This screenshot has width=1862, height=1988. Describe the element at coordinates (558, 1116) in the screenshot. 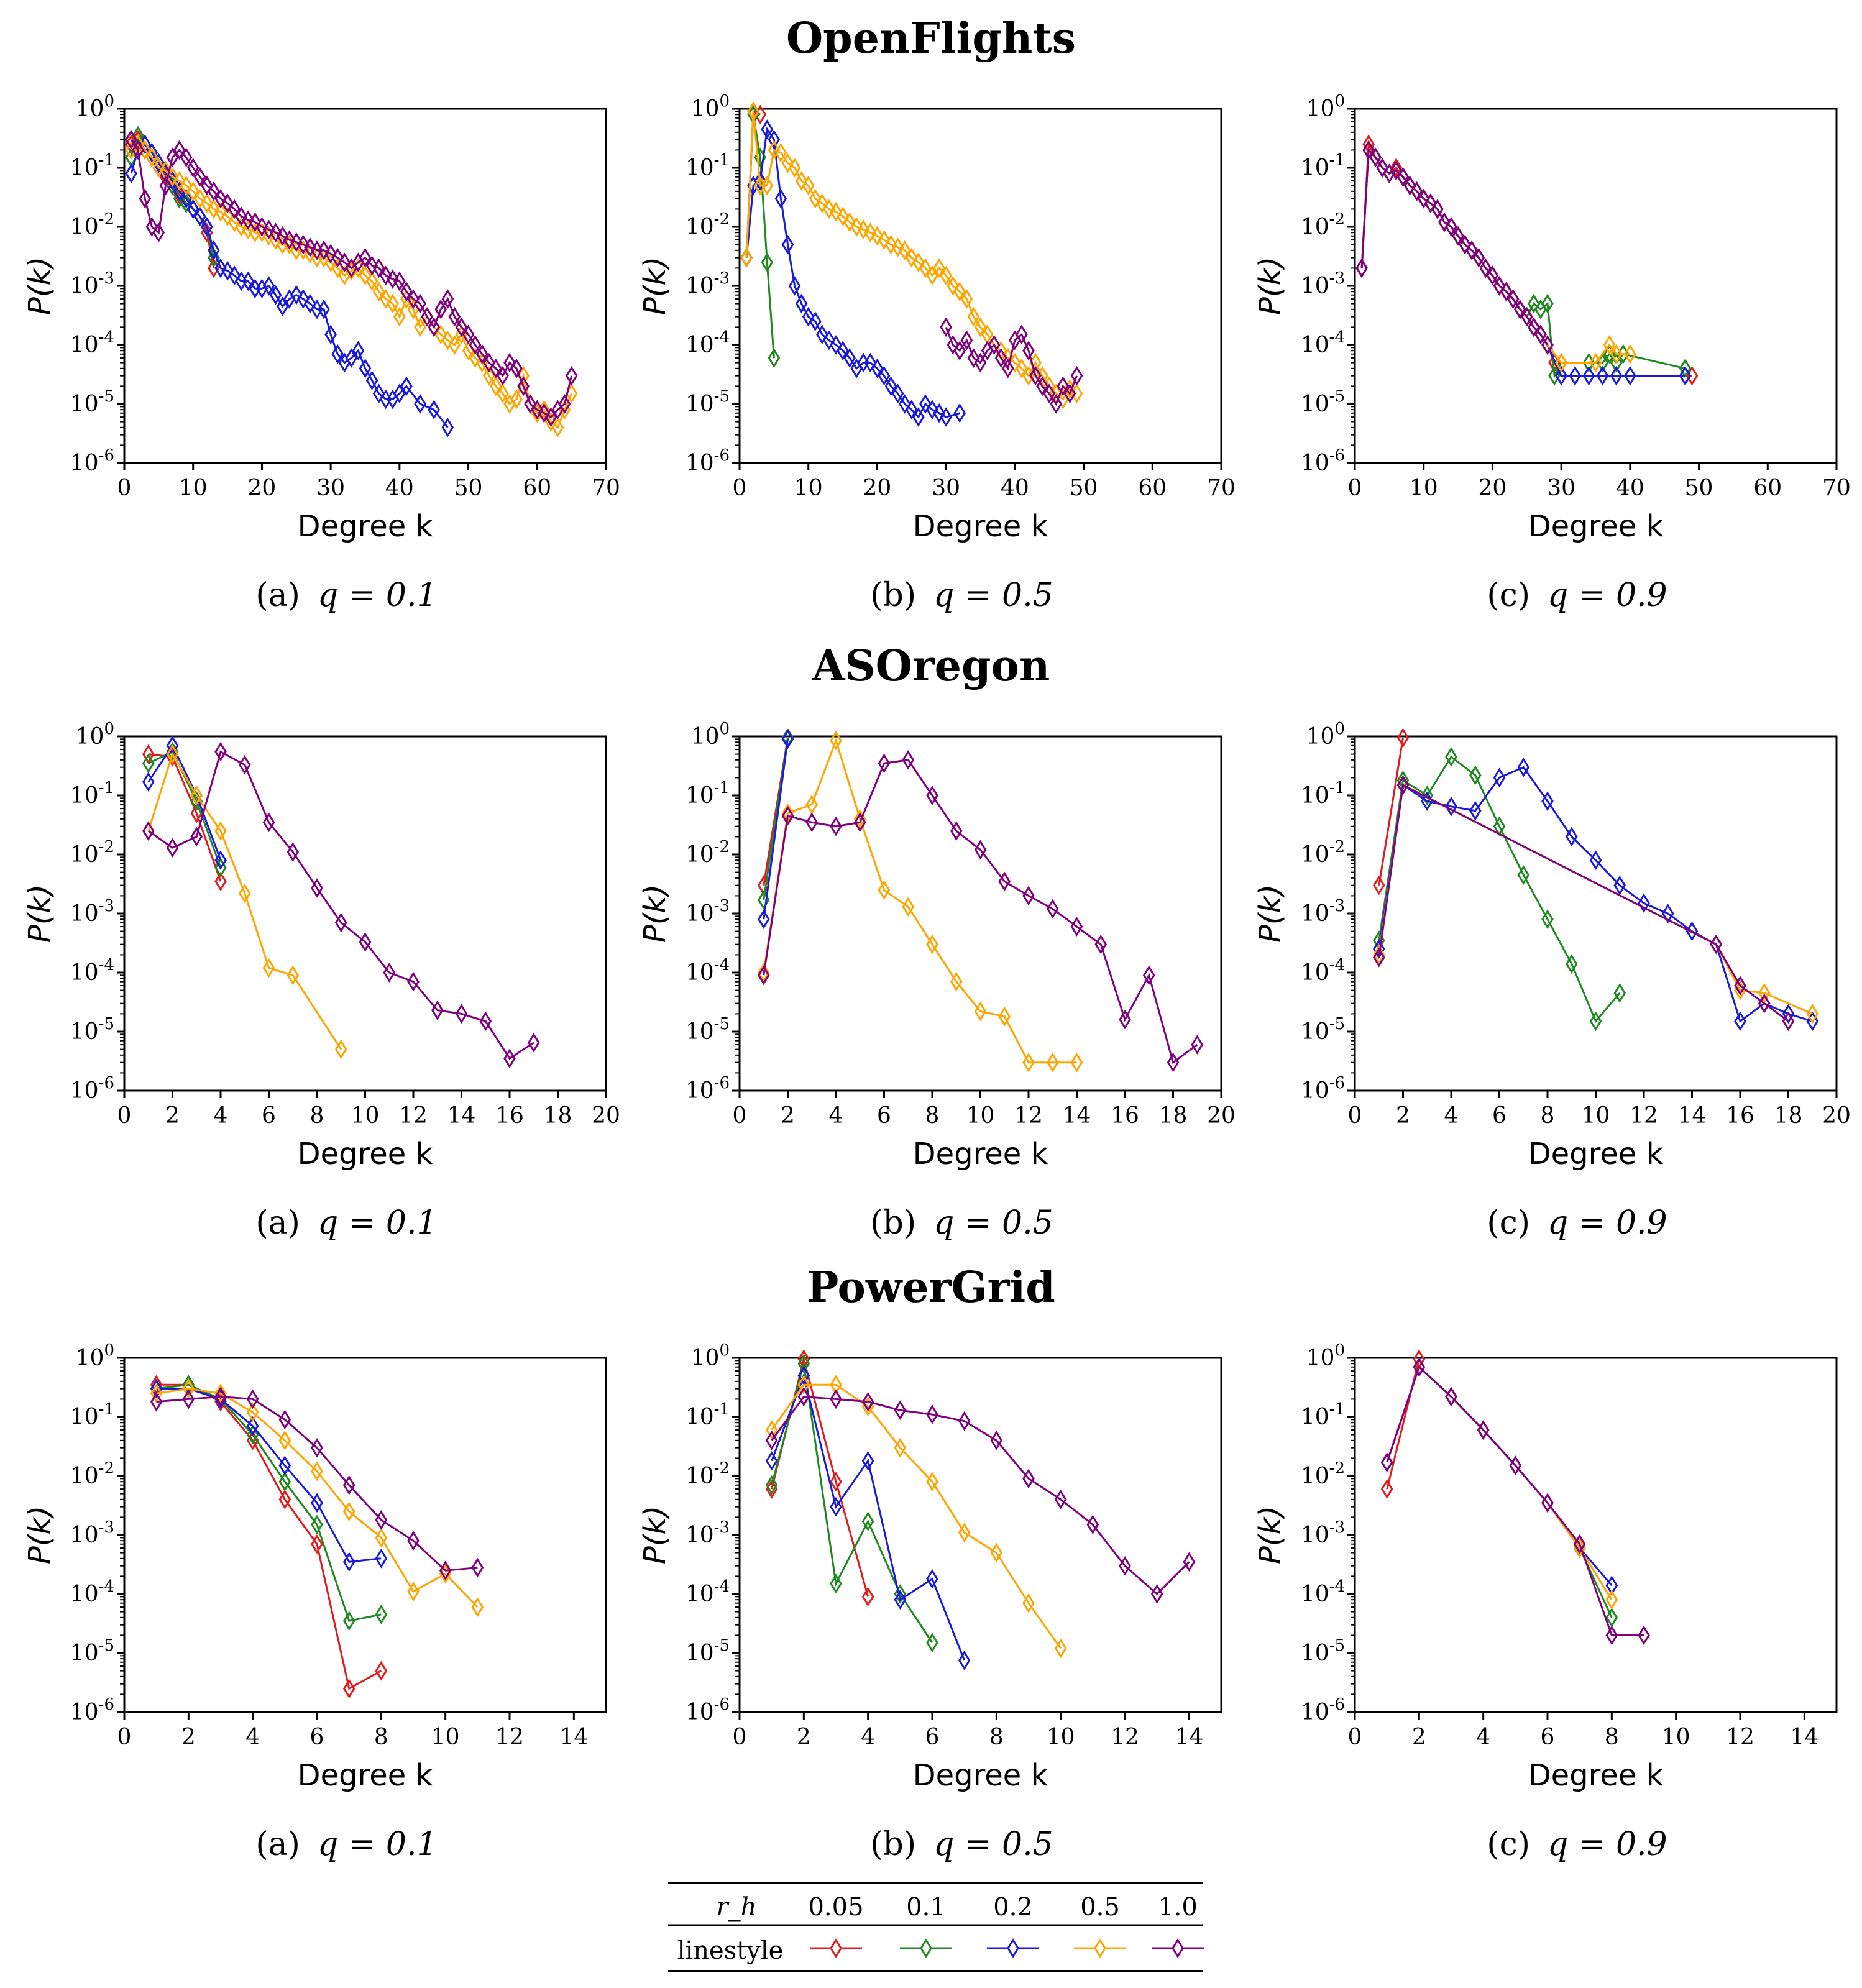

I see `x-tick-label: 18` at that location.